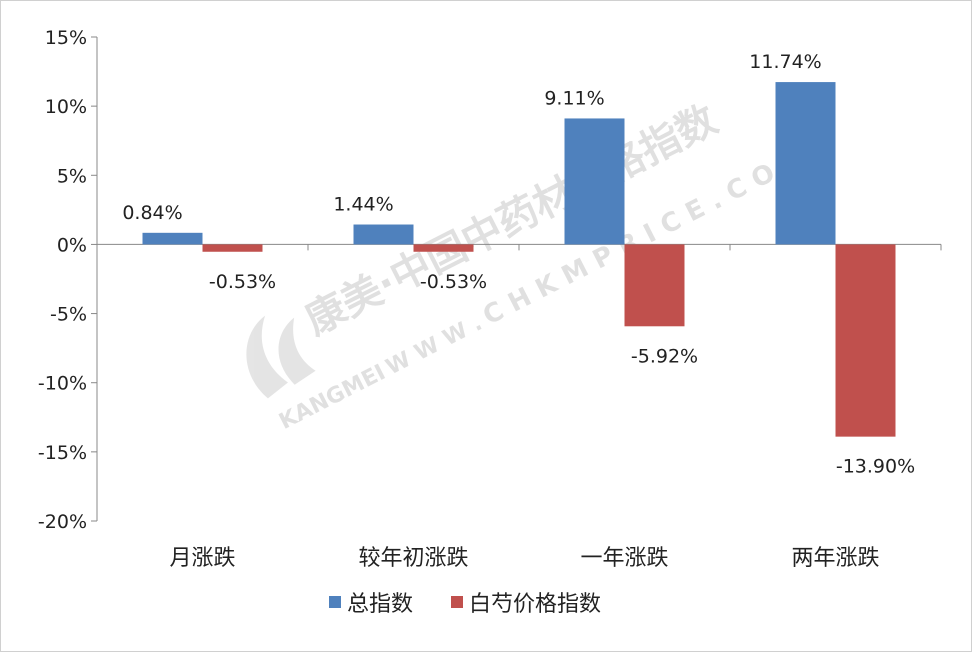  What do you see at coordinates (66, 38) in the screenshot?
I see `y-tick-label: 15%` at bounding box center [66, 38].